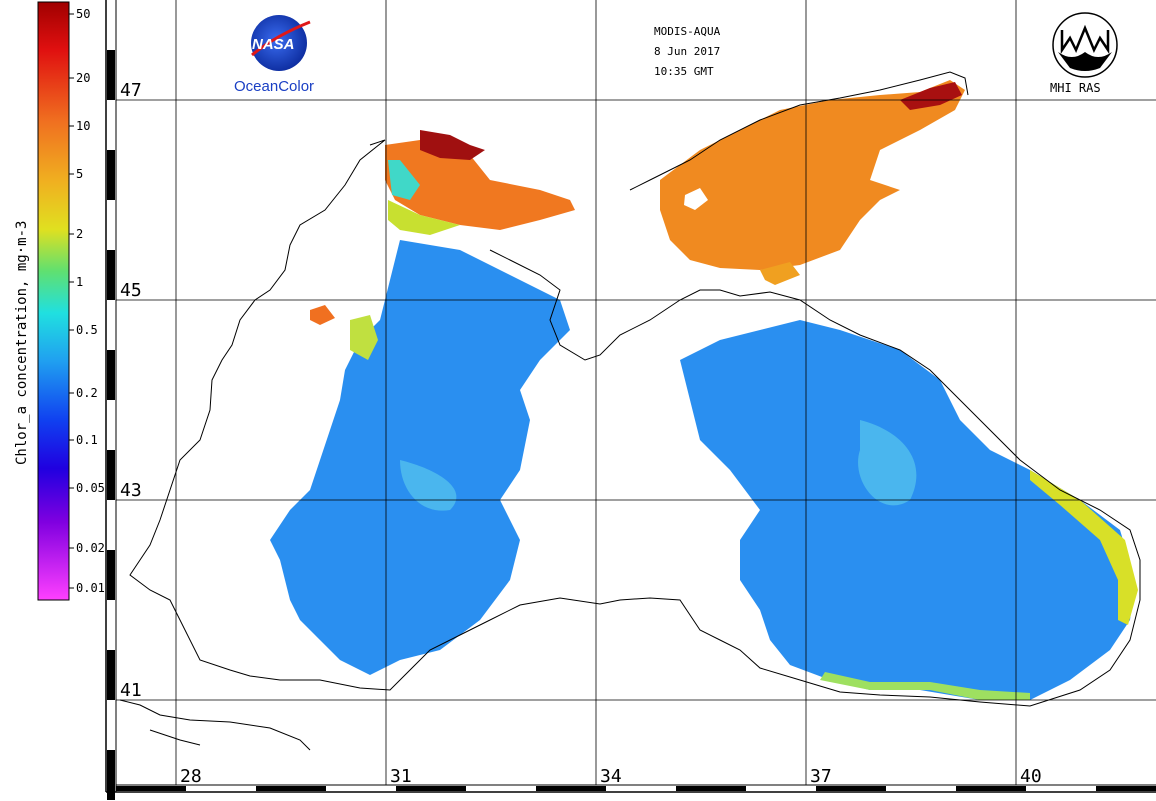  Describe the element at coordinates (611, 776) in the screenshot. I see `lon-label-34: 34` at that location.